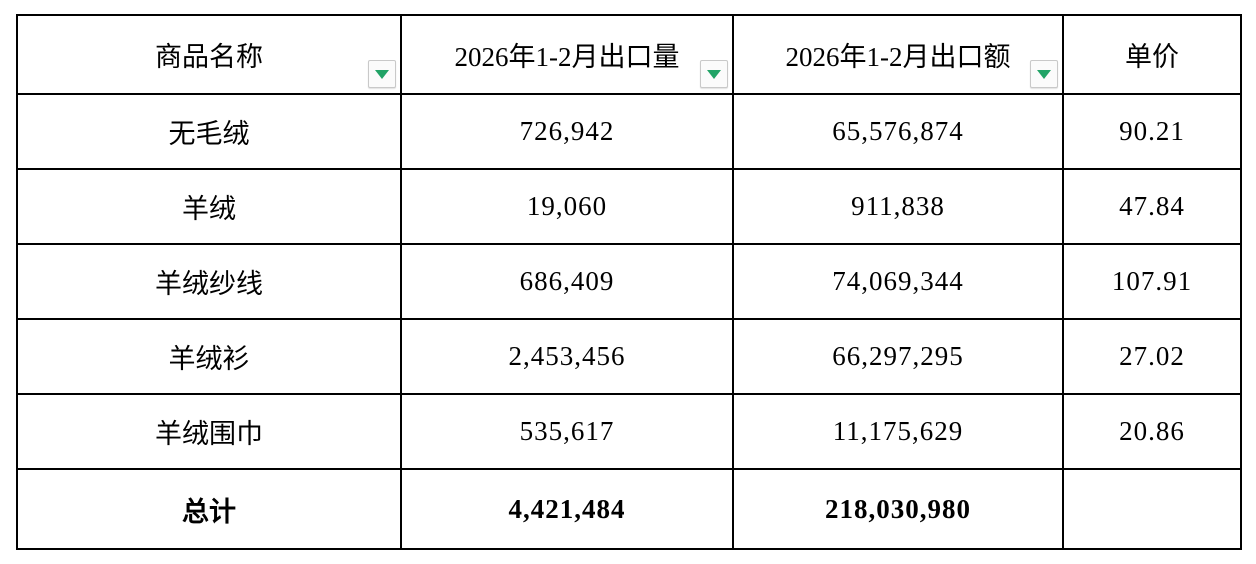  Describe the element at coordinates (898, 431) in the screenshot. I see `cell-export-value: 11,175,629` at that location.